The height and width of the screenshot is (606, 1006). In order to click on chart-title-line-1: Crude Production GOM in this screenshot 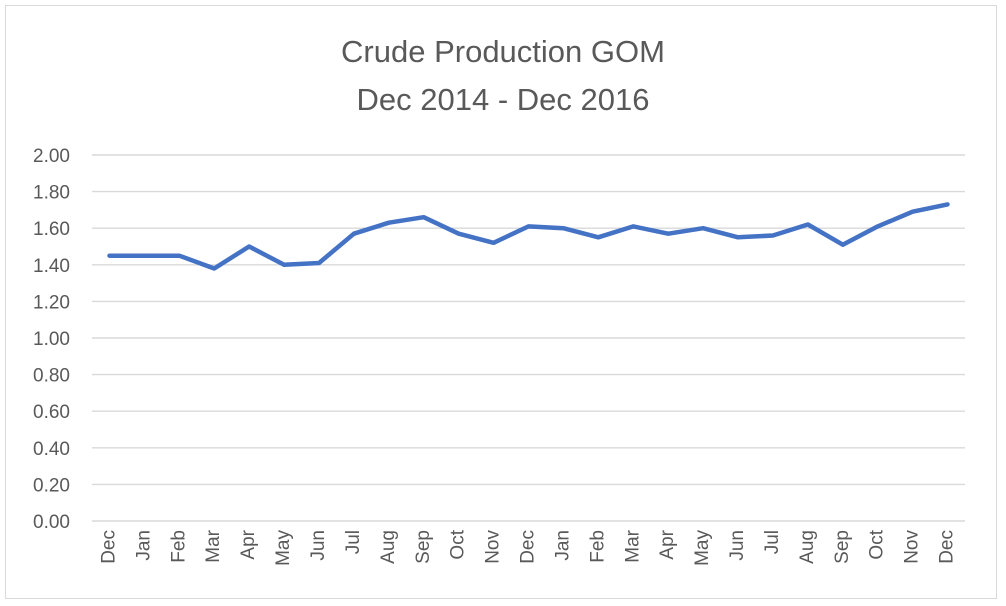, I will do `click(503, 51)`.